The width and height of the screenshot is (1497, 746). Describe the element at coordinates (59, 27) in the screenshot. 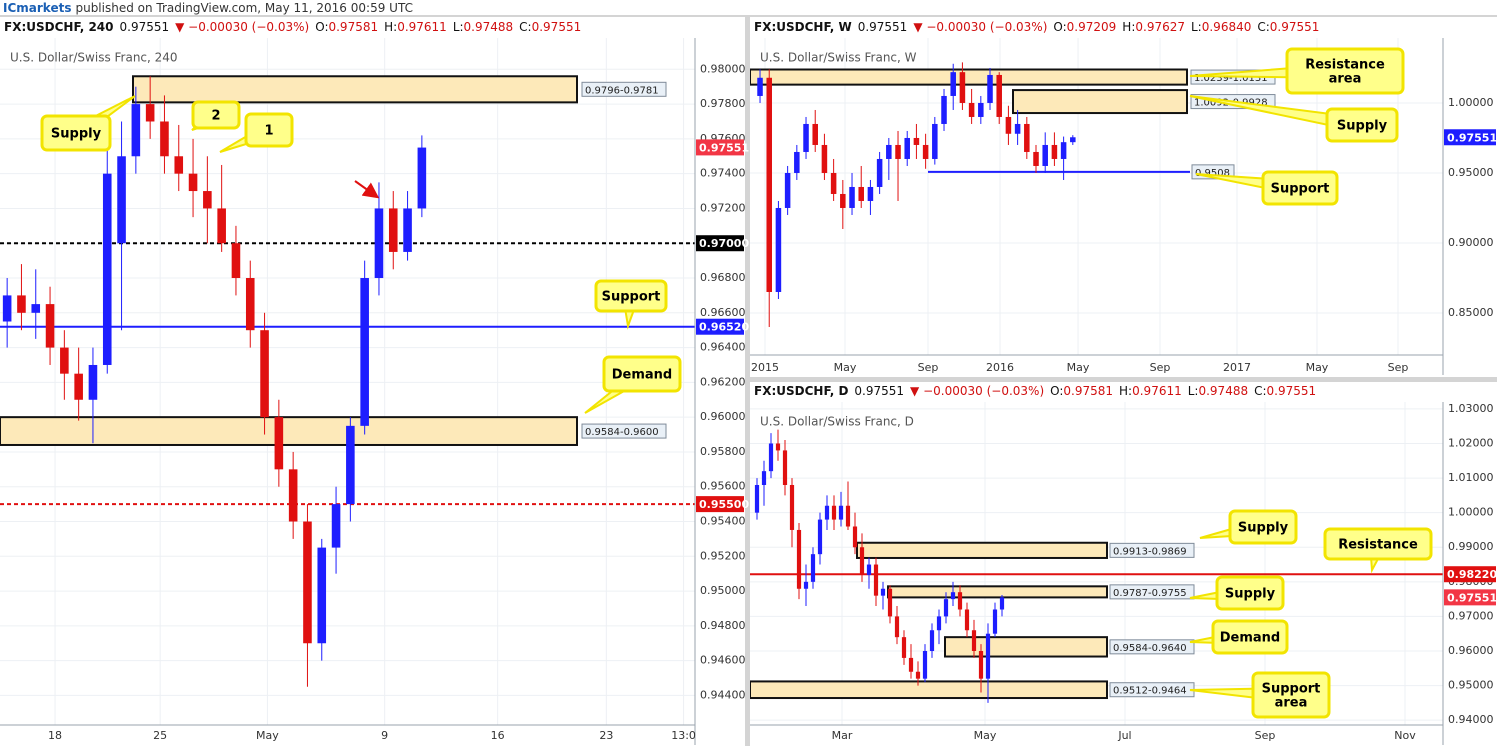

I see `header-part: FX:USDCHF, 240` at that location.